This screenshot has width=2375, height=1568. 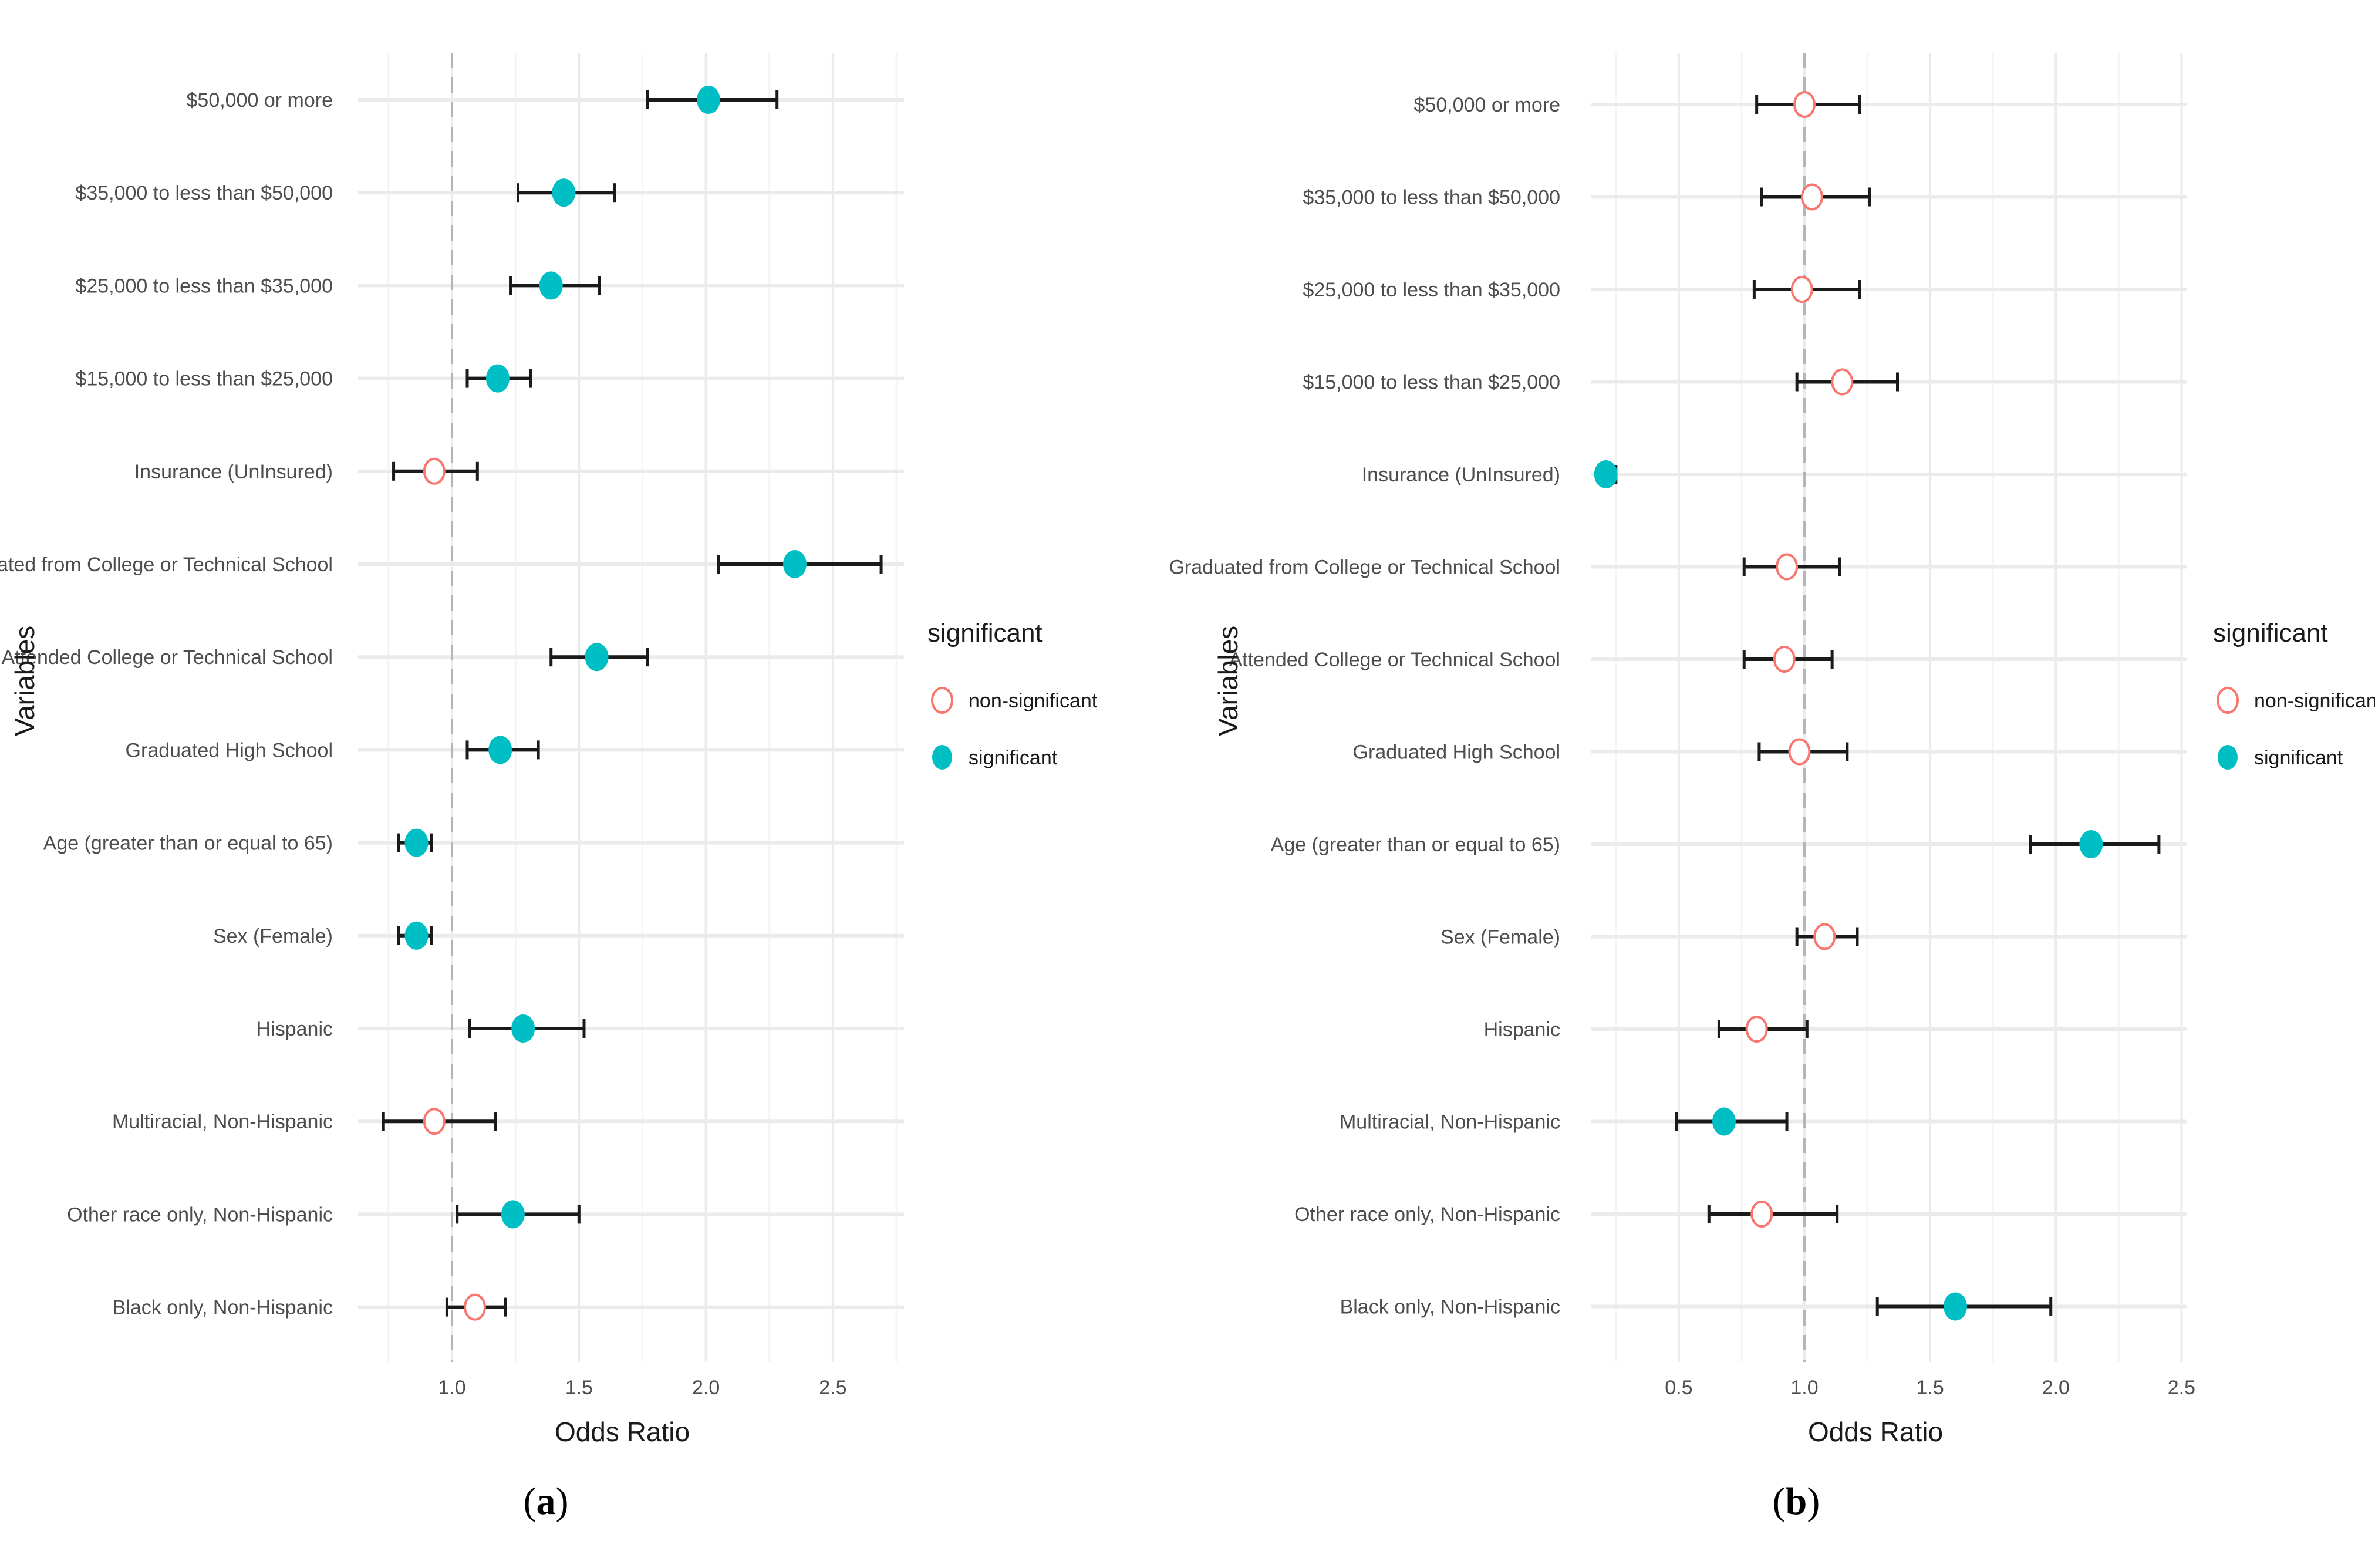 What do you see at coordinates (1678, 1388) in the screenshot?
I see `x-tick-label: 0.5` at bounding box center [1678, 1388].